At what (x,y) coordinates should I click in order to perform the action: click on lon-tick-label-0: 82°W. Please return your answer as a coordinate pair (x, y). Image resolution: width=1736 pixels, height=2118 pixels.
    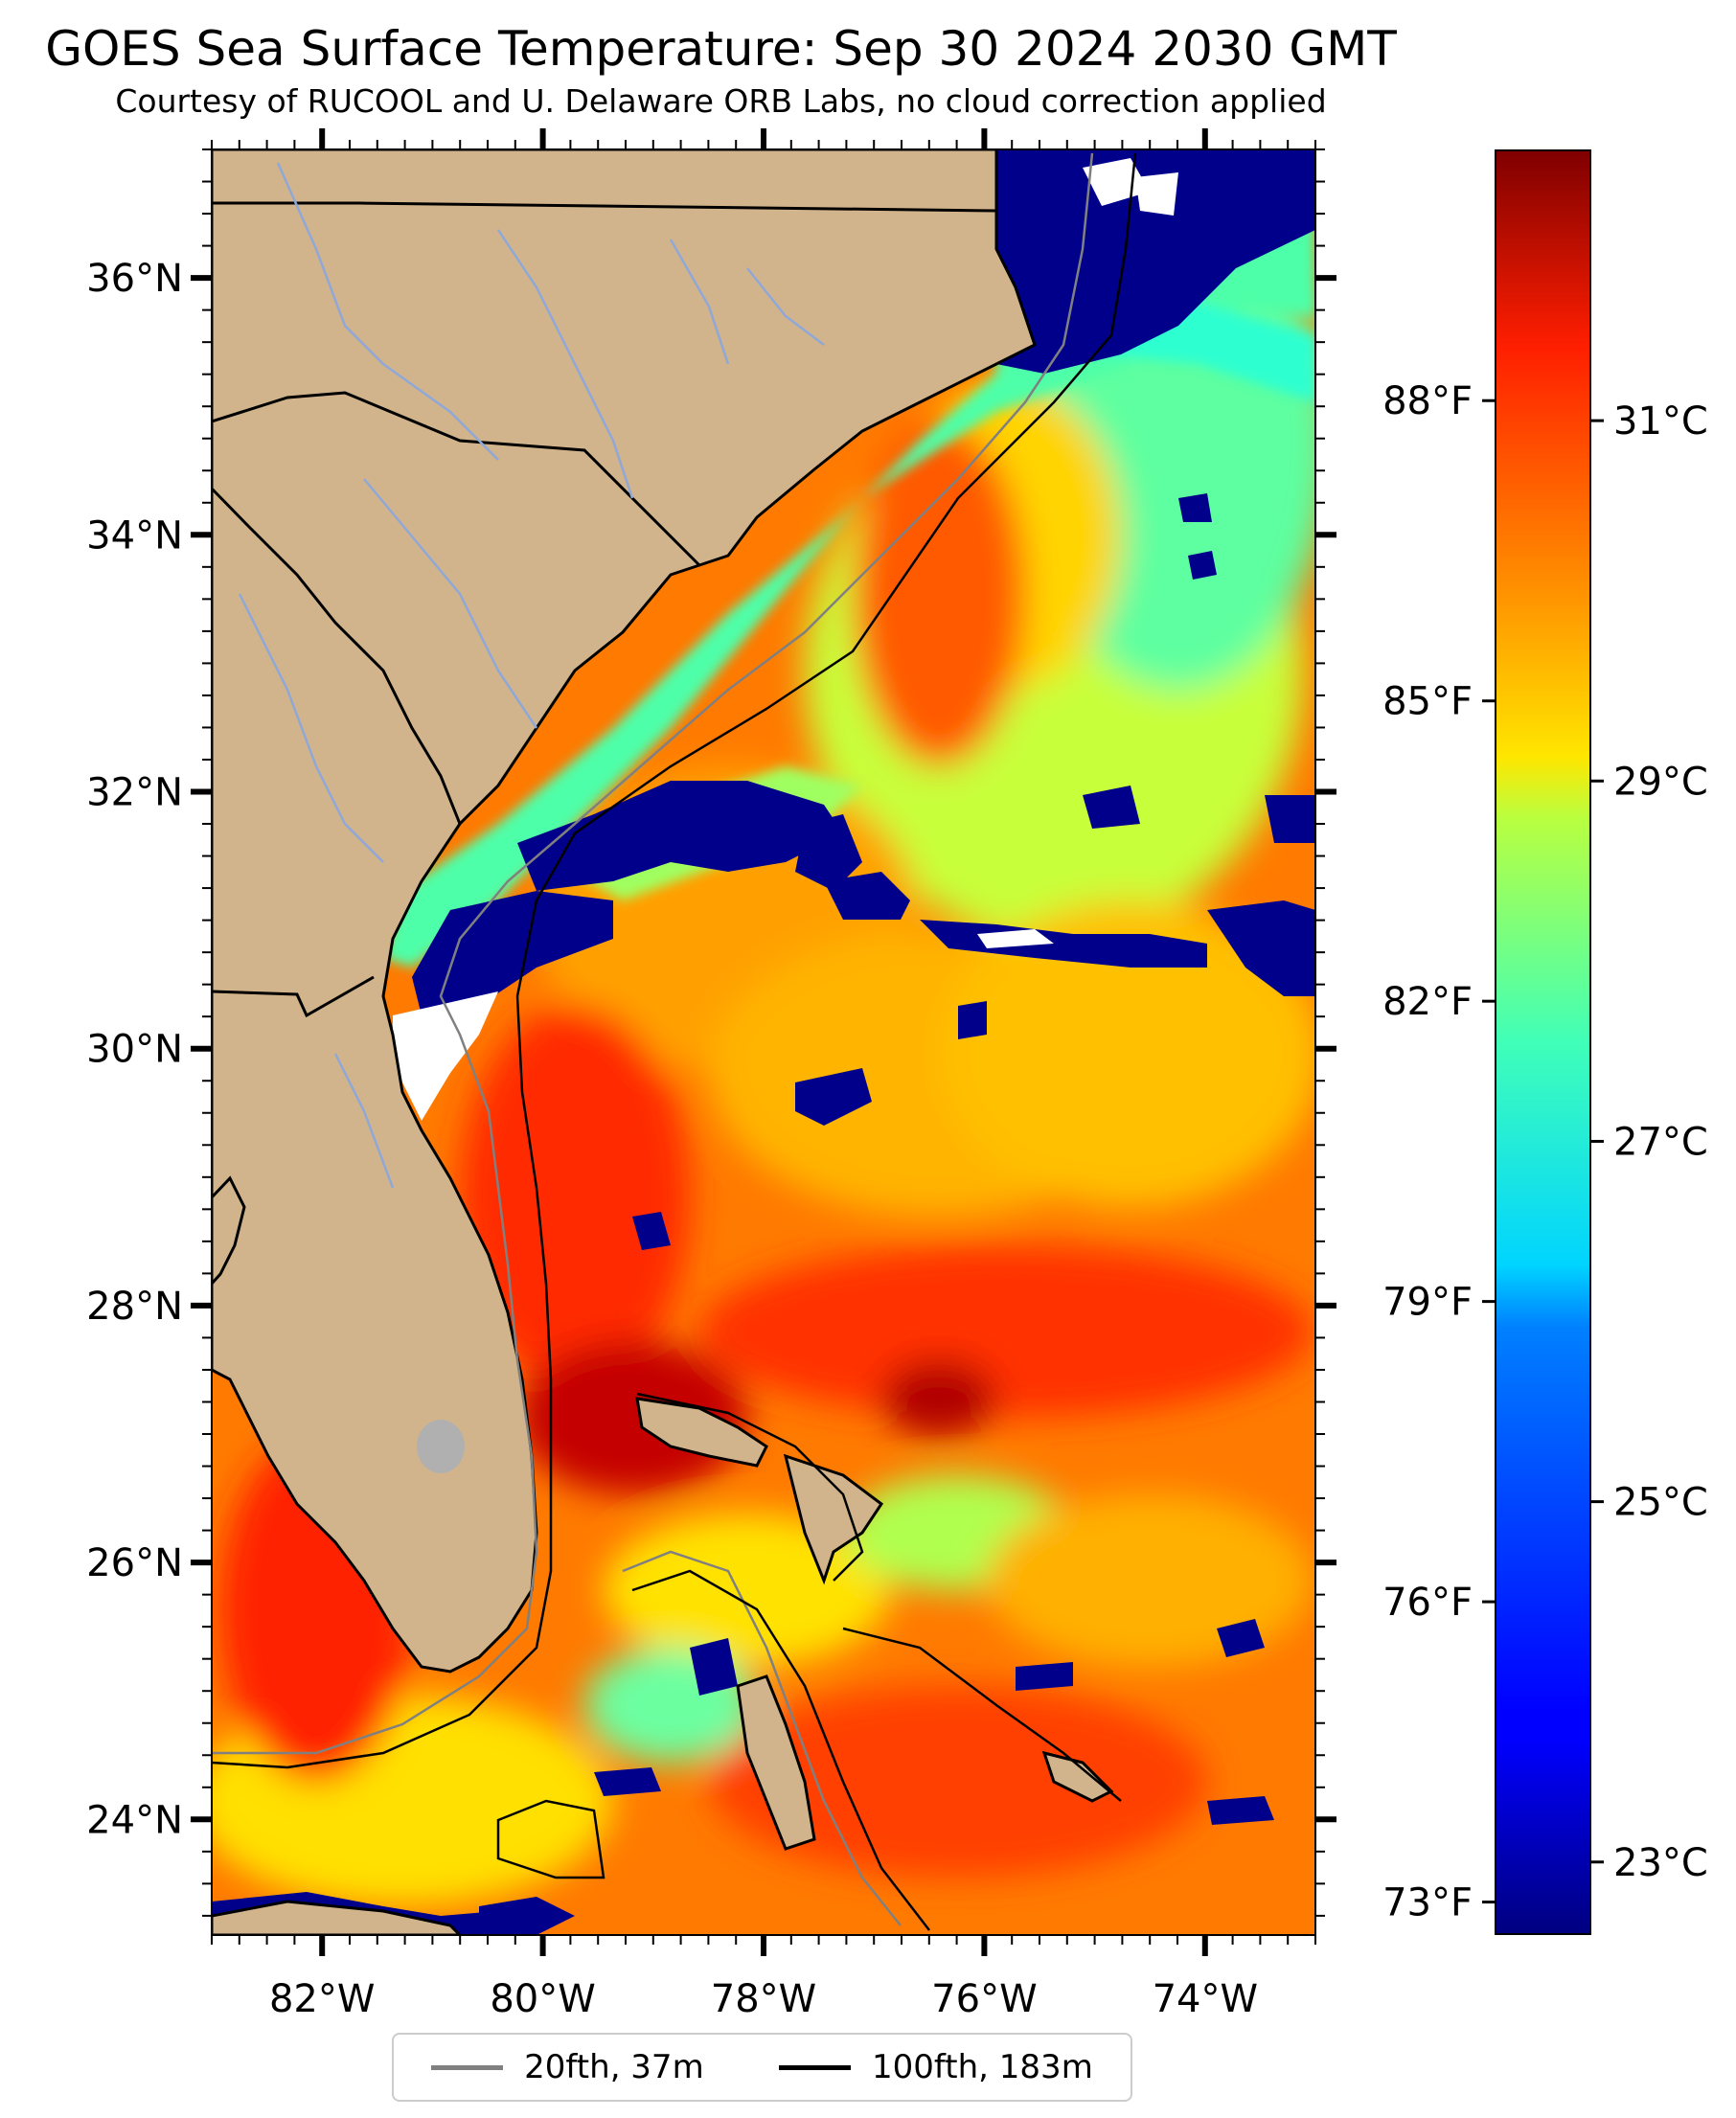
    Looking at the image, I should click on (322, 1999).